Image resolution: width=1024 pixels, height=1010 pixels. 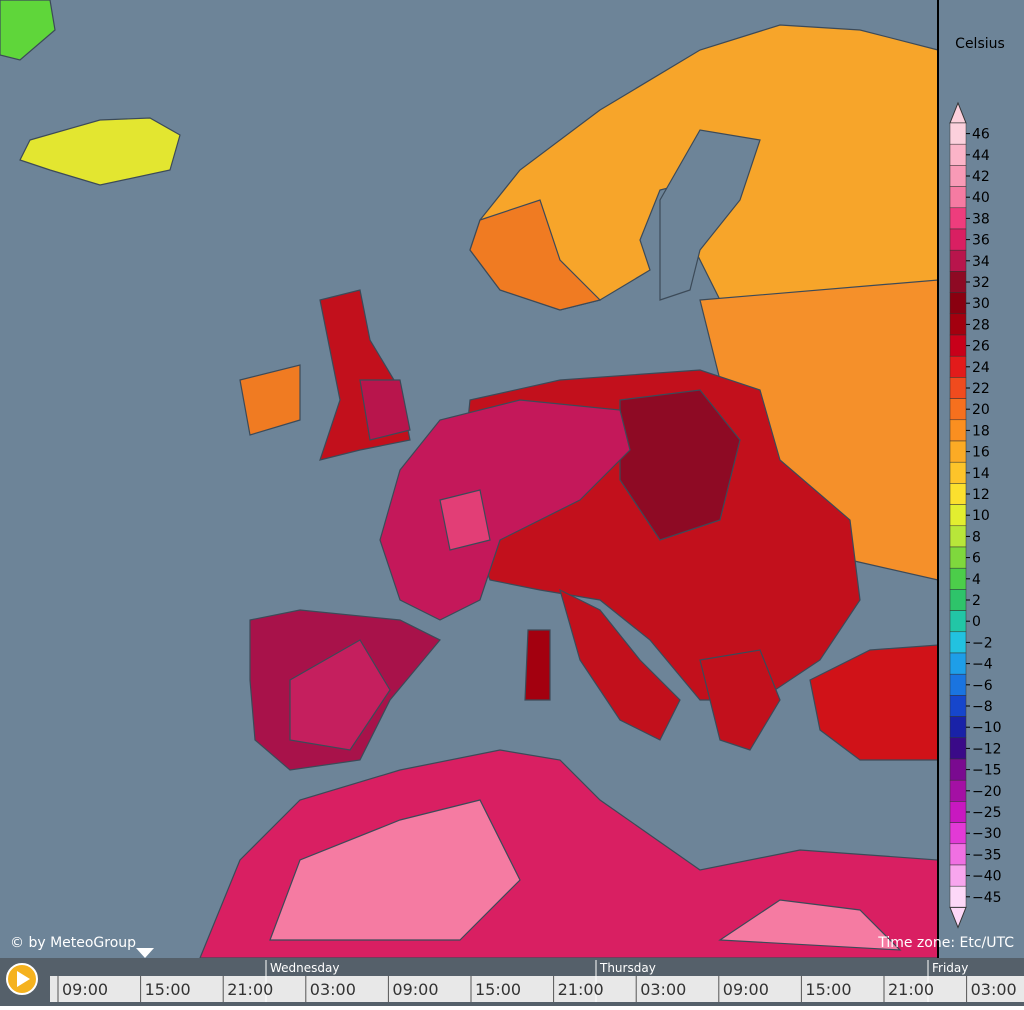 What do you see at coordinates (976, 537) in the screenshot?
I see `scale-label: 8` at bounding box center [976, 537].